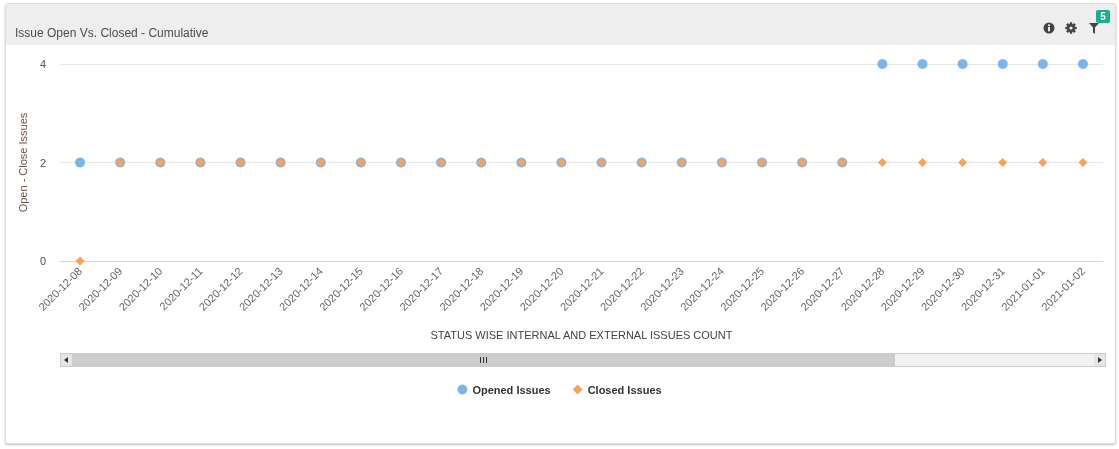 Image resolution: width=1119 pixels, height=449 pixels. I want to click on y-tick-label: 0, so click(42, 261).